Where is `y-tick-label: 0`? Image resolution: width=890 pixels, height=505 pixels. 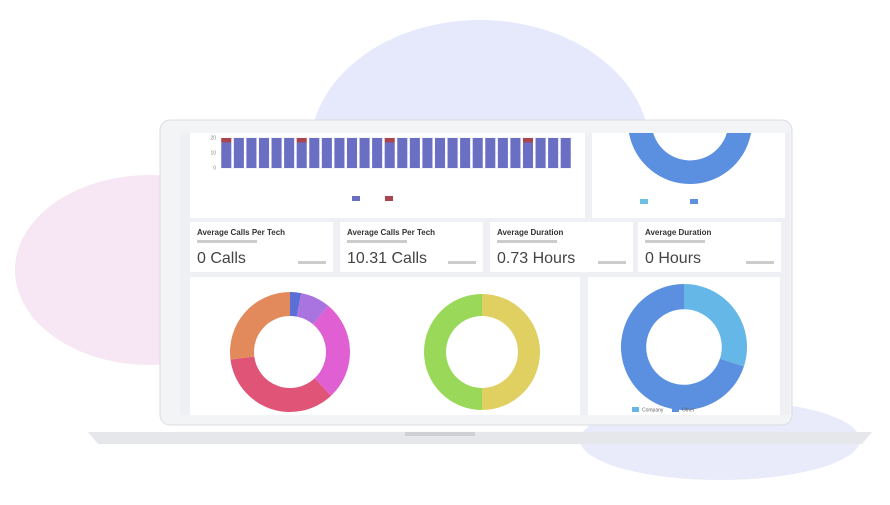 y-tick-label: 0 is located at coordinates (214, 168).